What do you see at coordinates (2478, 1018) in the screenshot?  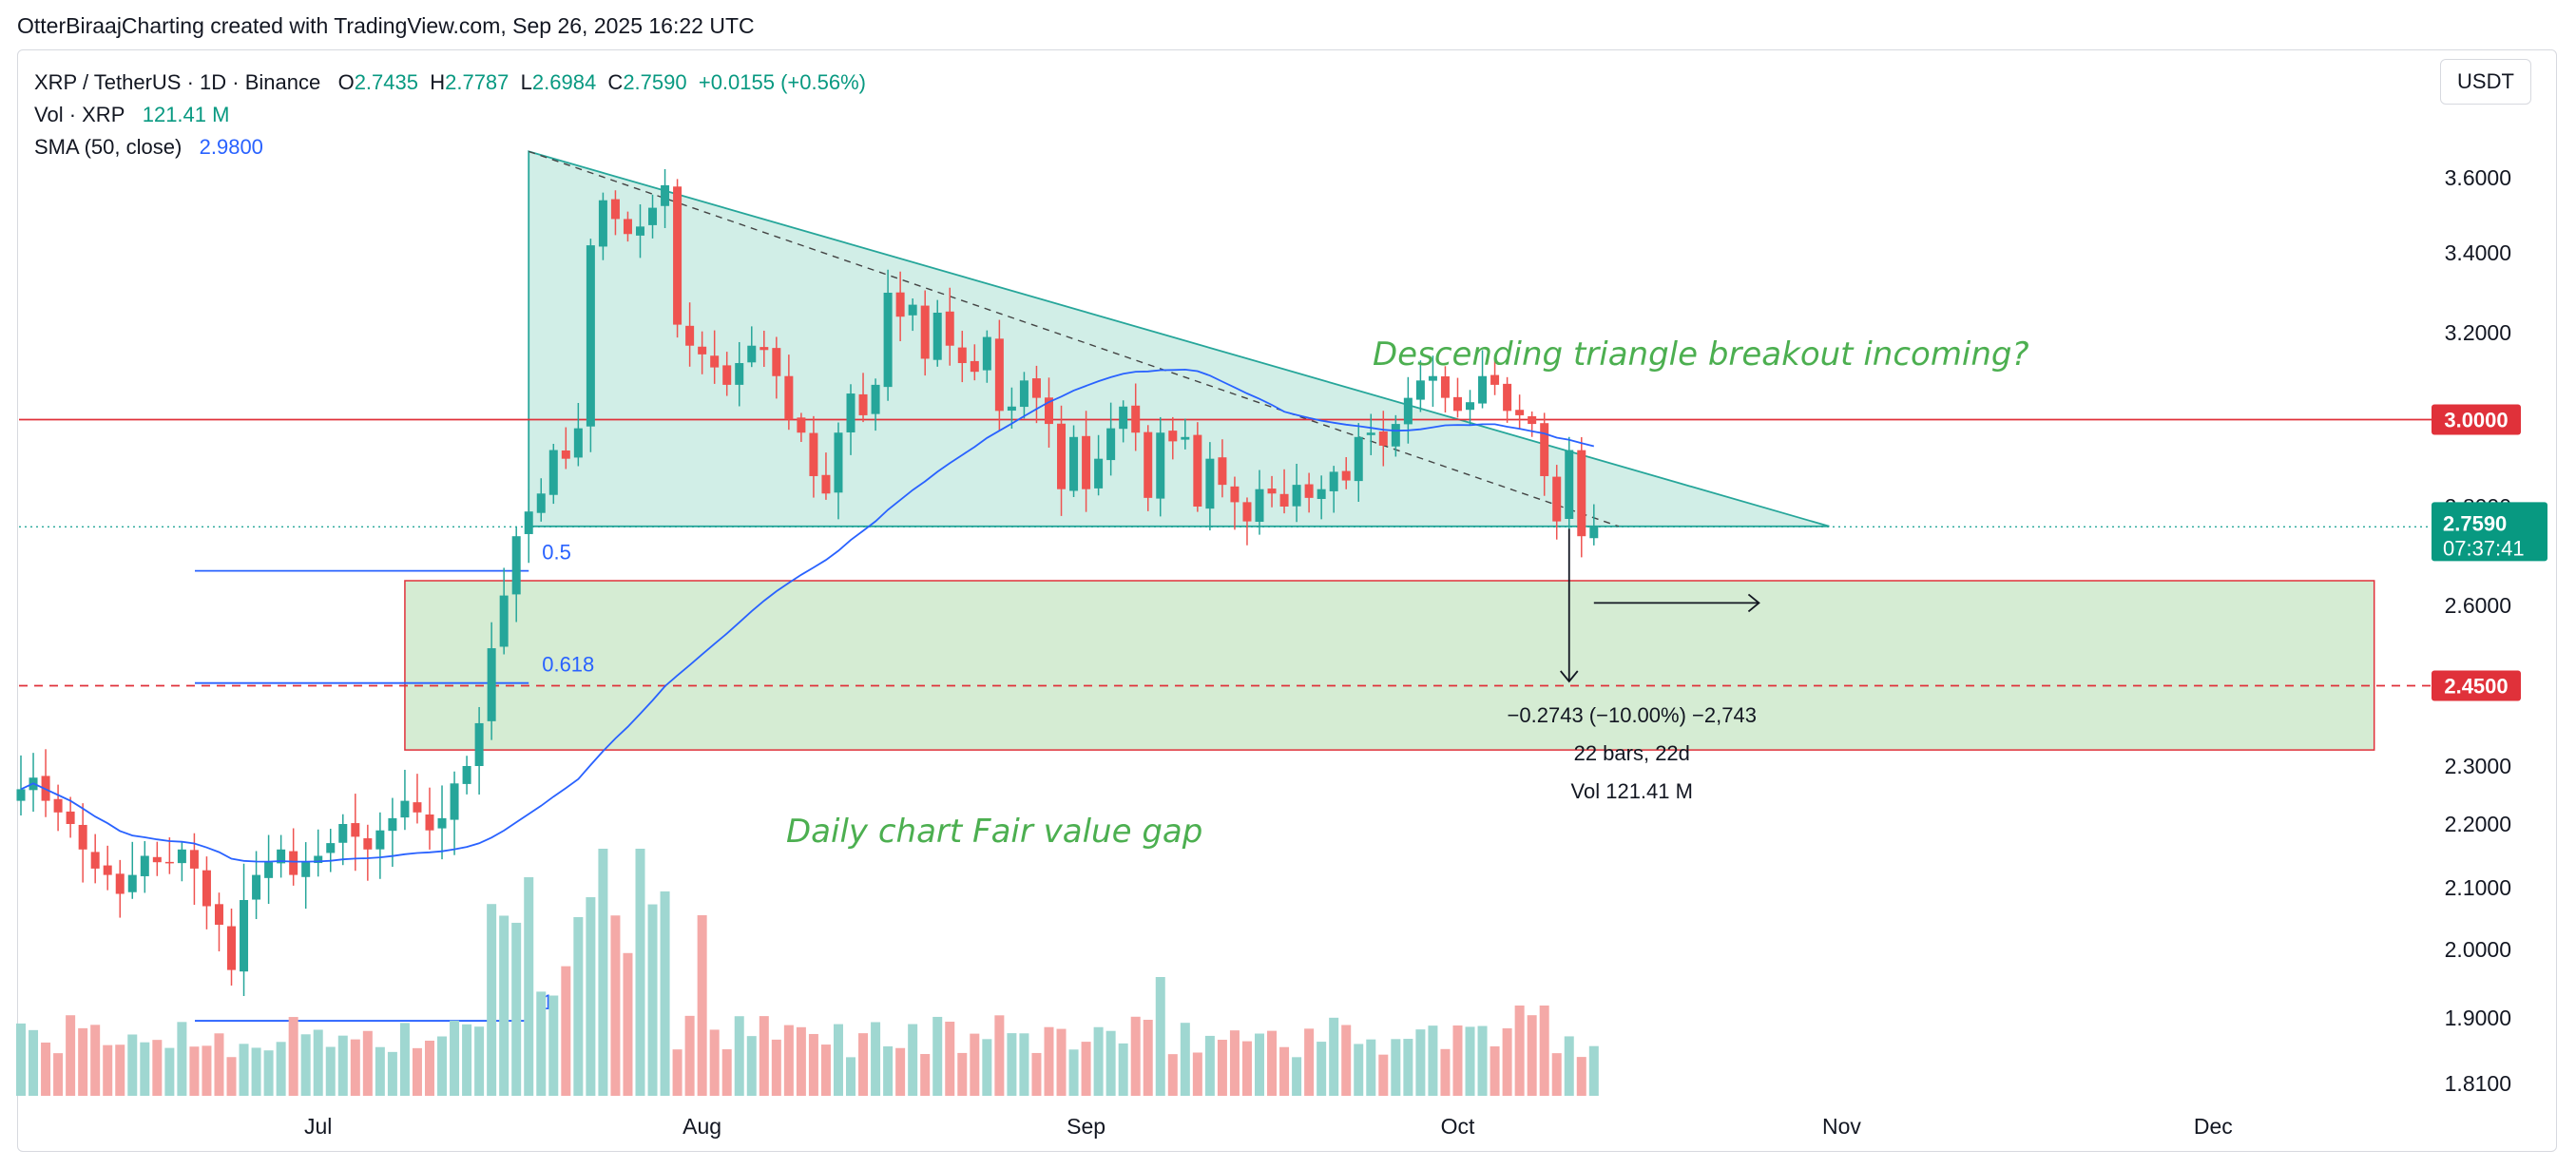 I see `y-tick: 1.9000` at bounding box center [2478, 1018].